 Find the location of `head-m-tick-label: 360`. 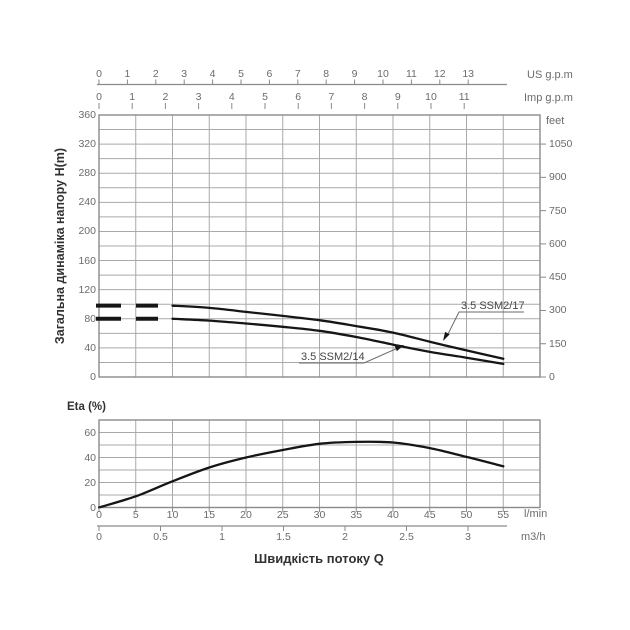

head-m-tick-label: 360 is located at coordinates (87, 115).